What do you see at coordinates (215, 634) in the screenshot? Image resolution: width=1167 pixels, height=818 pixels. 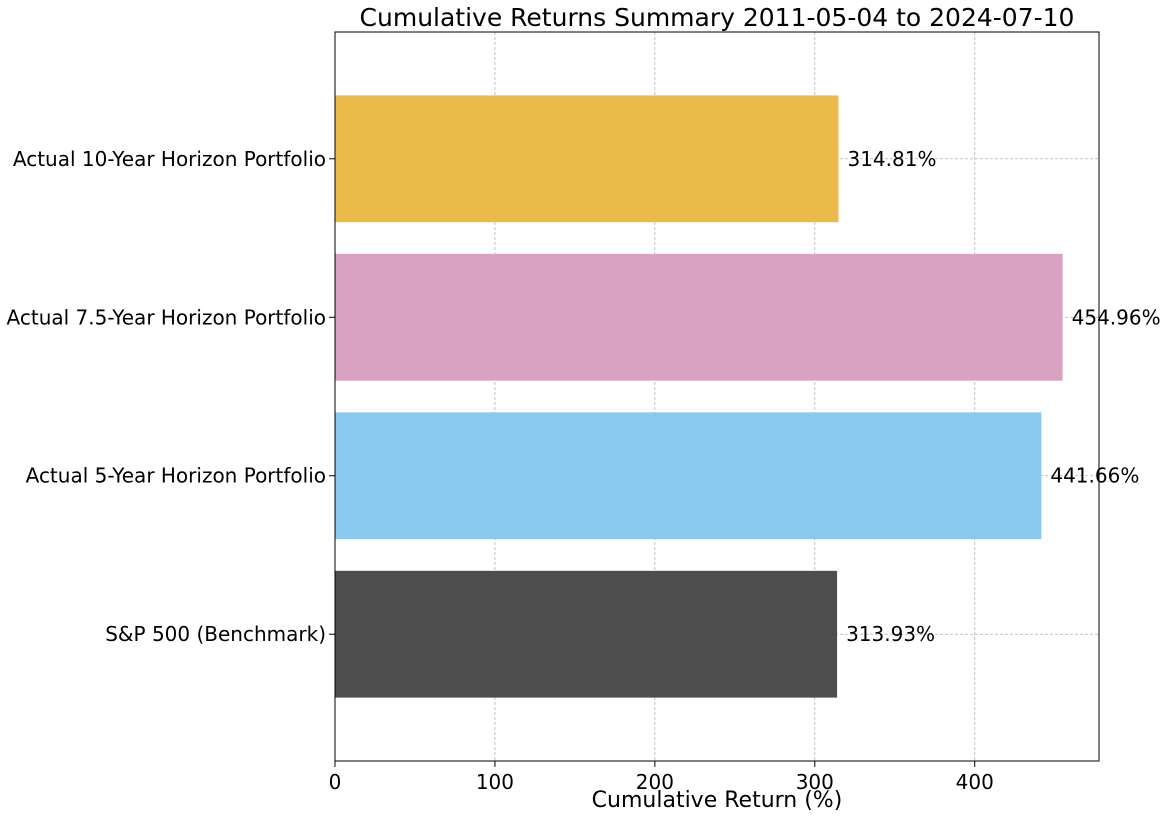 I see `category-label: S&P 500 (Benchmark)` at bounding box center [215, 634].